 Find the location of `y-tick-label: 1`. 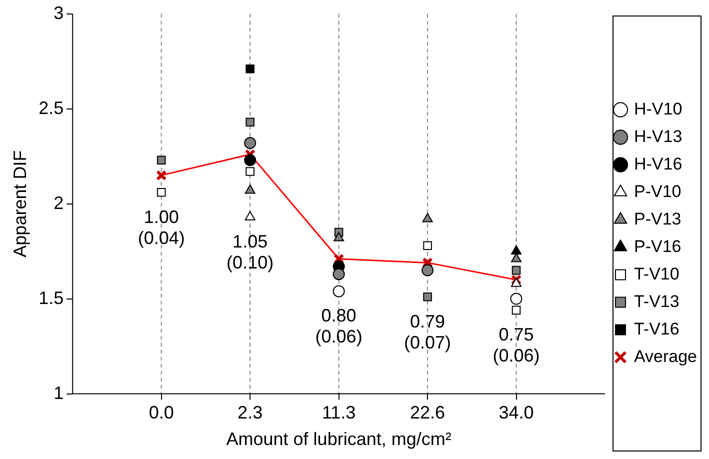

y-tick-label: 1 is located at coordinates (59, 392).